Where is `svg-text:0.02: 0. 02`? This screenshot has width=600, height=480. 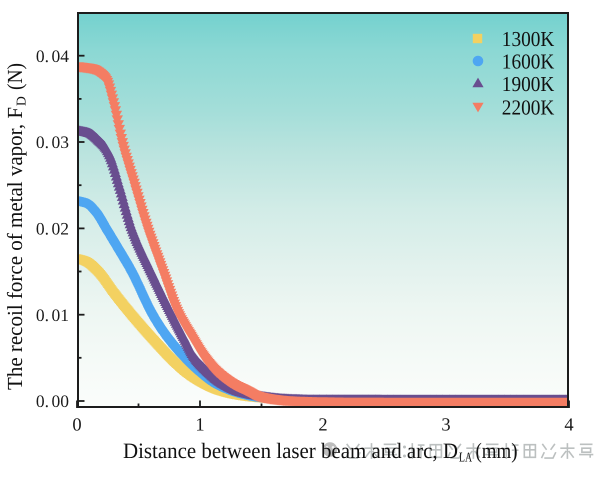 svg-text:0.02: 0. 02 is located at coordinates (52, 229).